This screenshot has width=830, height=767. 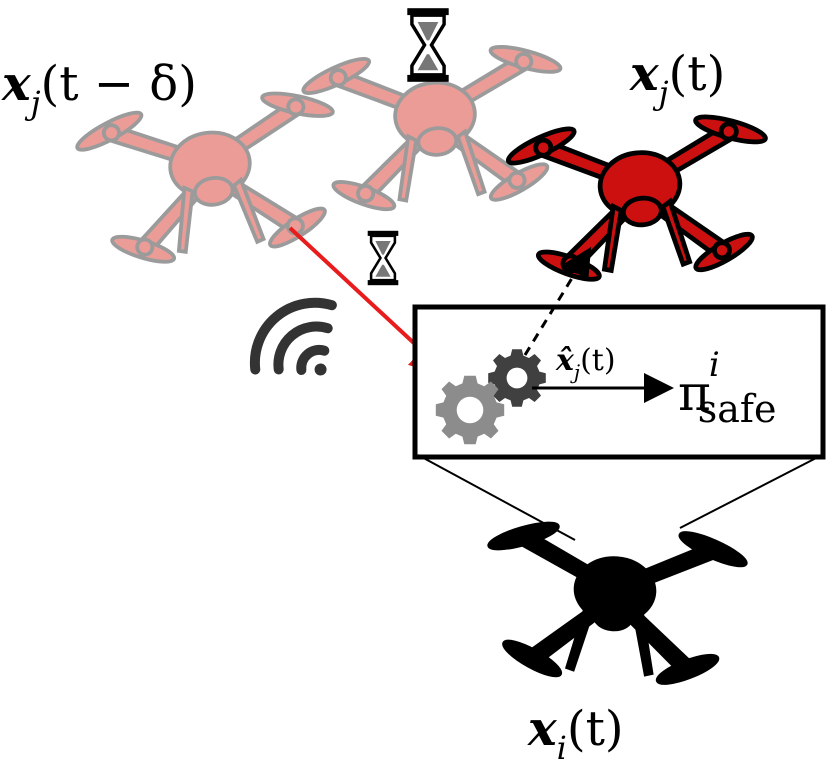 I want to click on label-xi-now: xi(t), so click(x=575, y=734).